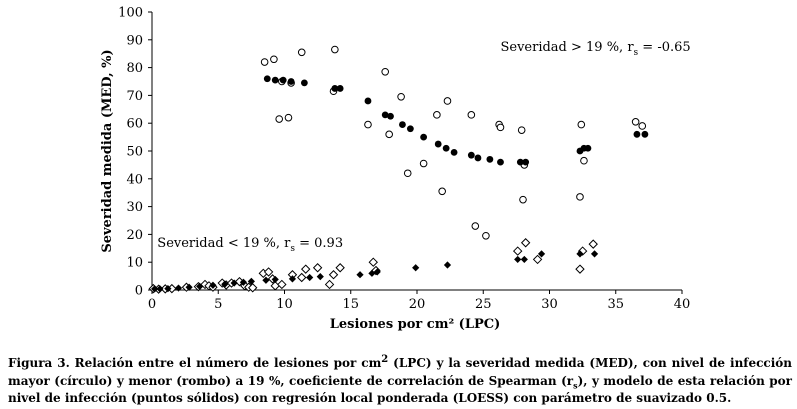 This screenshot has width=797, height=409. What do you see at coordinates (575, 384) in the screenshot?
I see `caption-subscript: s` at bounding box center [575, 384].